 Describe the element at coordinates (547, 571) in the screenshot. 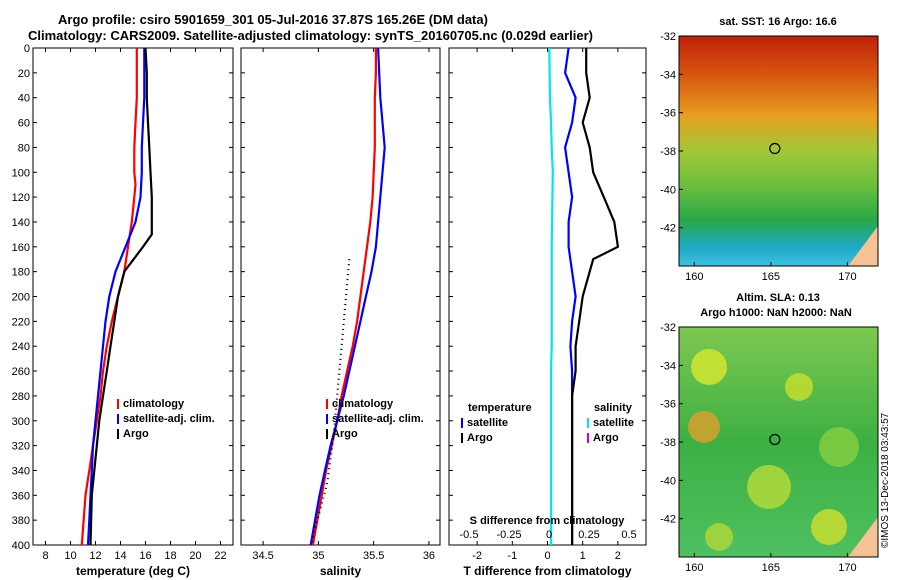

I see `x-axis-label-difference: T difference from climatology` at that location.